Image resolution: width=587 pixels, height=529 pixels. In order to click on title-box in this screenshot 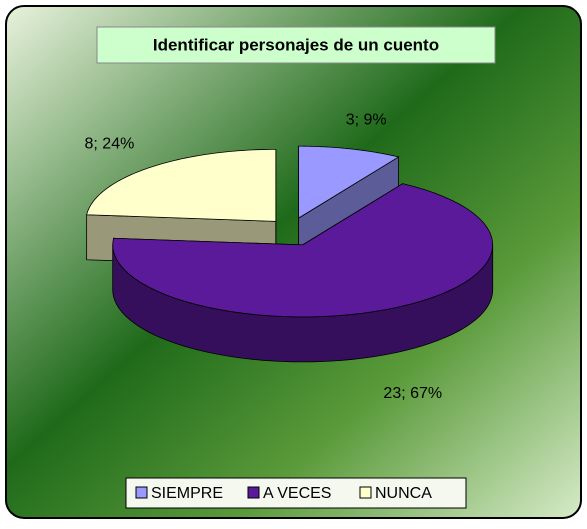, I will do `click(296, 45)`.